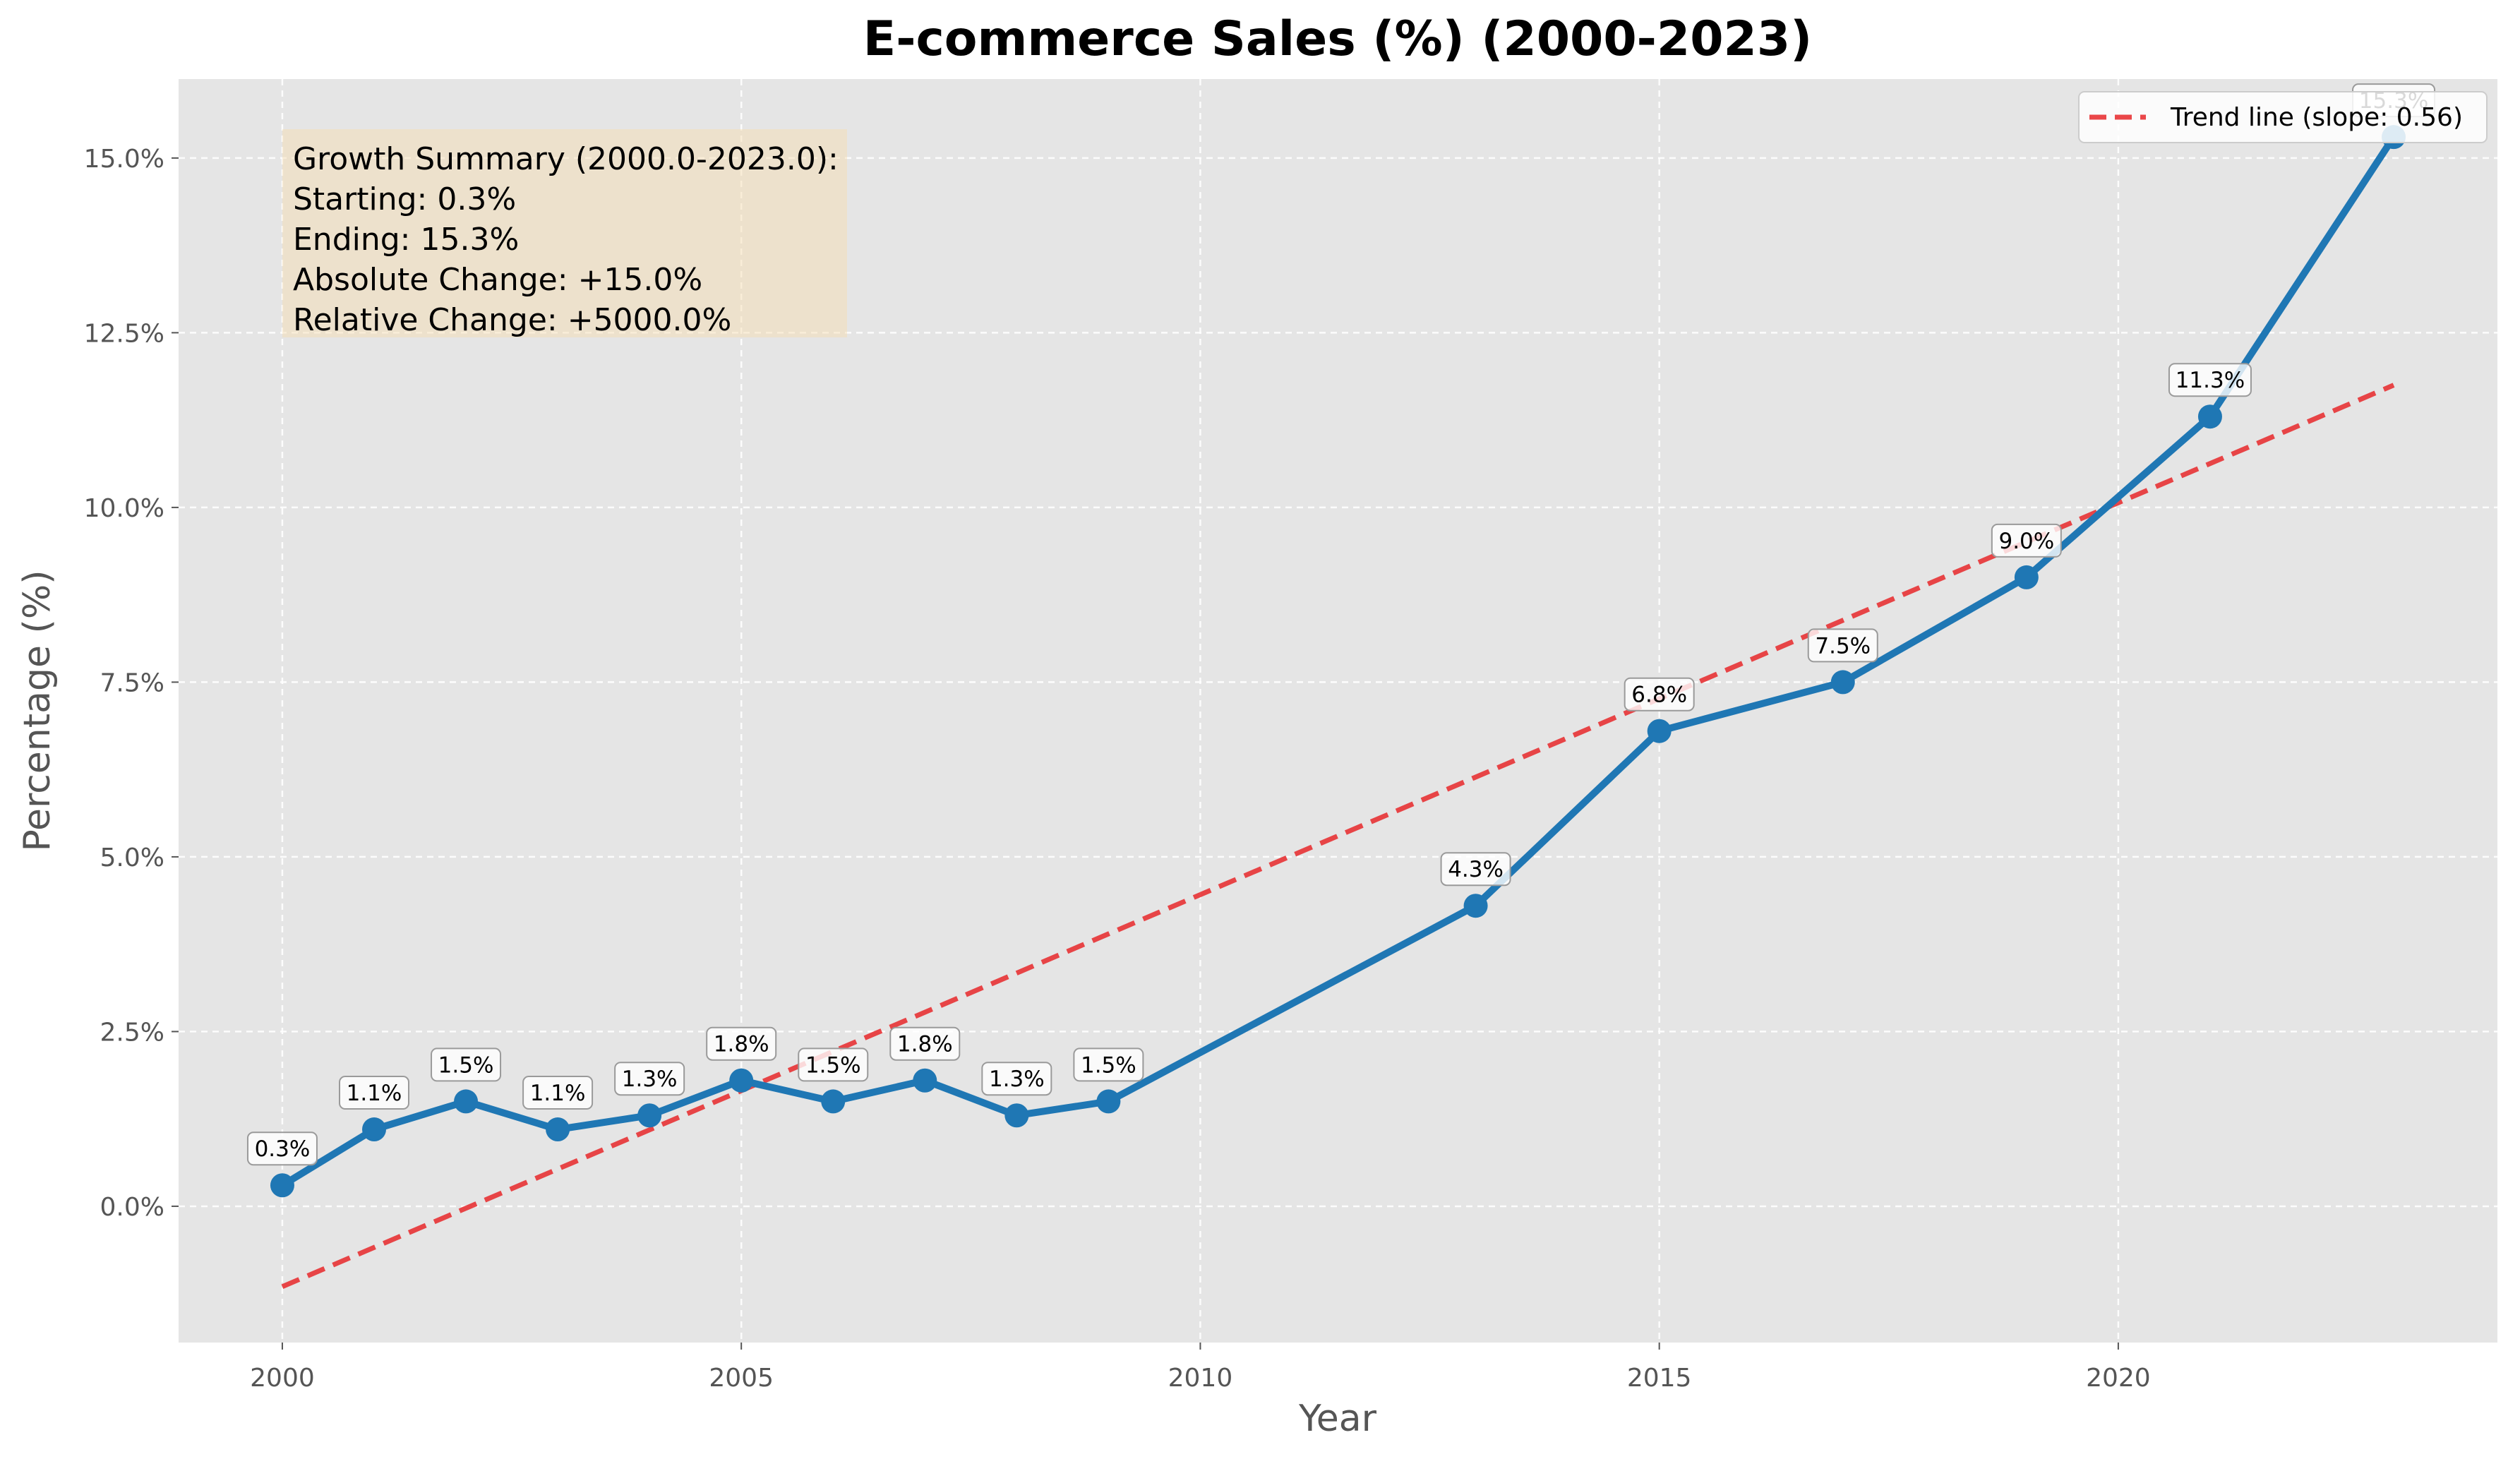 This screenshot has height=1459, width=2520. Describe the element at coordinates (566, 159) in the screenshot. I see `annotation-line: Growth Summary (2000.0-2023.0):` at that location.